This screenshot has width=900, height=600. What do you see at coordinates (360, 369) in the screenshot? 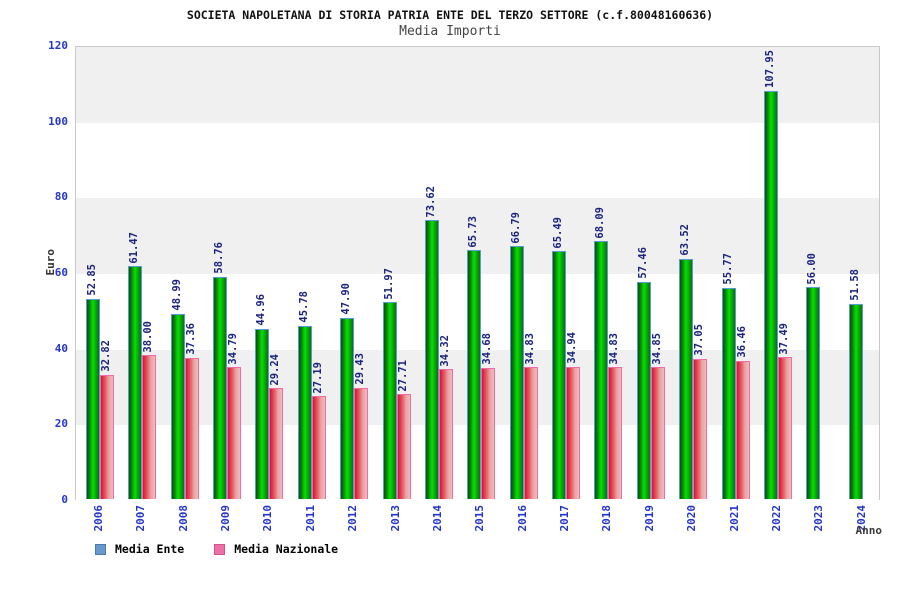
I see `value-label-media-nazionale-2012: 29.43` at bounding box center [360, 369].